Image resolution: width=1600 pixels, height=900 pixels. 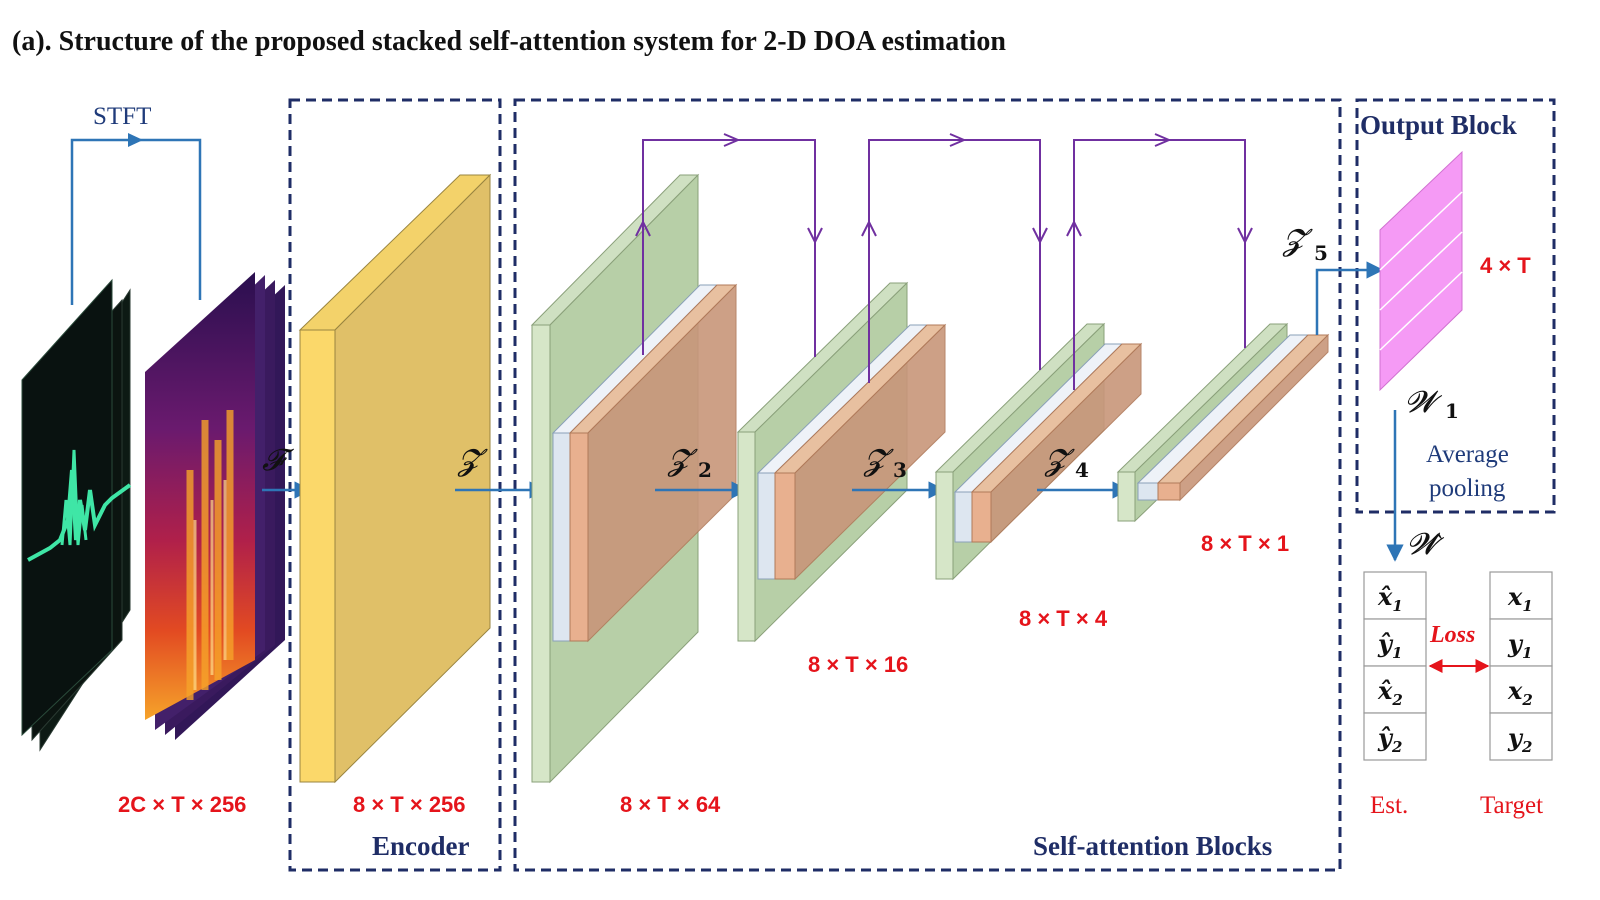 What do you see at coordinates (1452, 411) in the screenshot?
I see `W1-subscript: 1` at bounding box center [1452, 411].